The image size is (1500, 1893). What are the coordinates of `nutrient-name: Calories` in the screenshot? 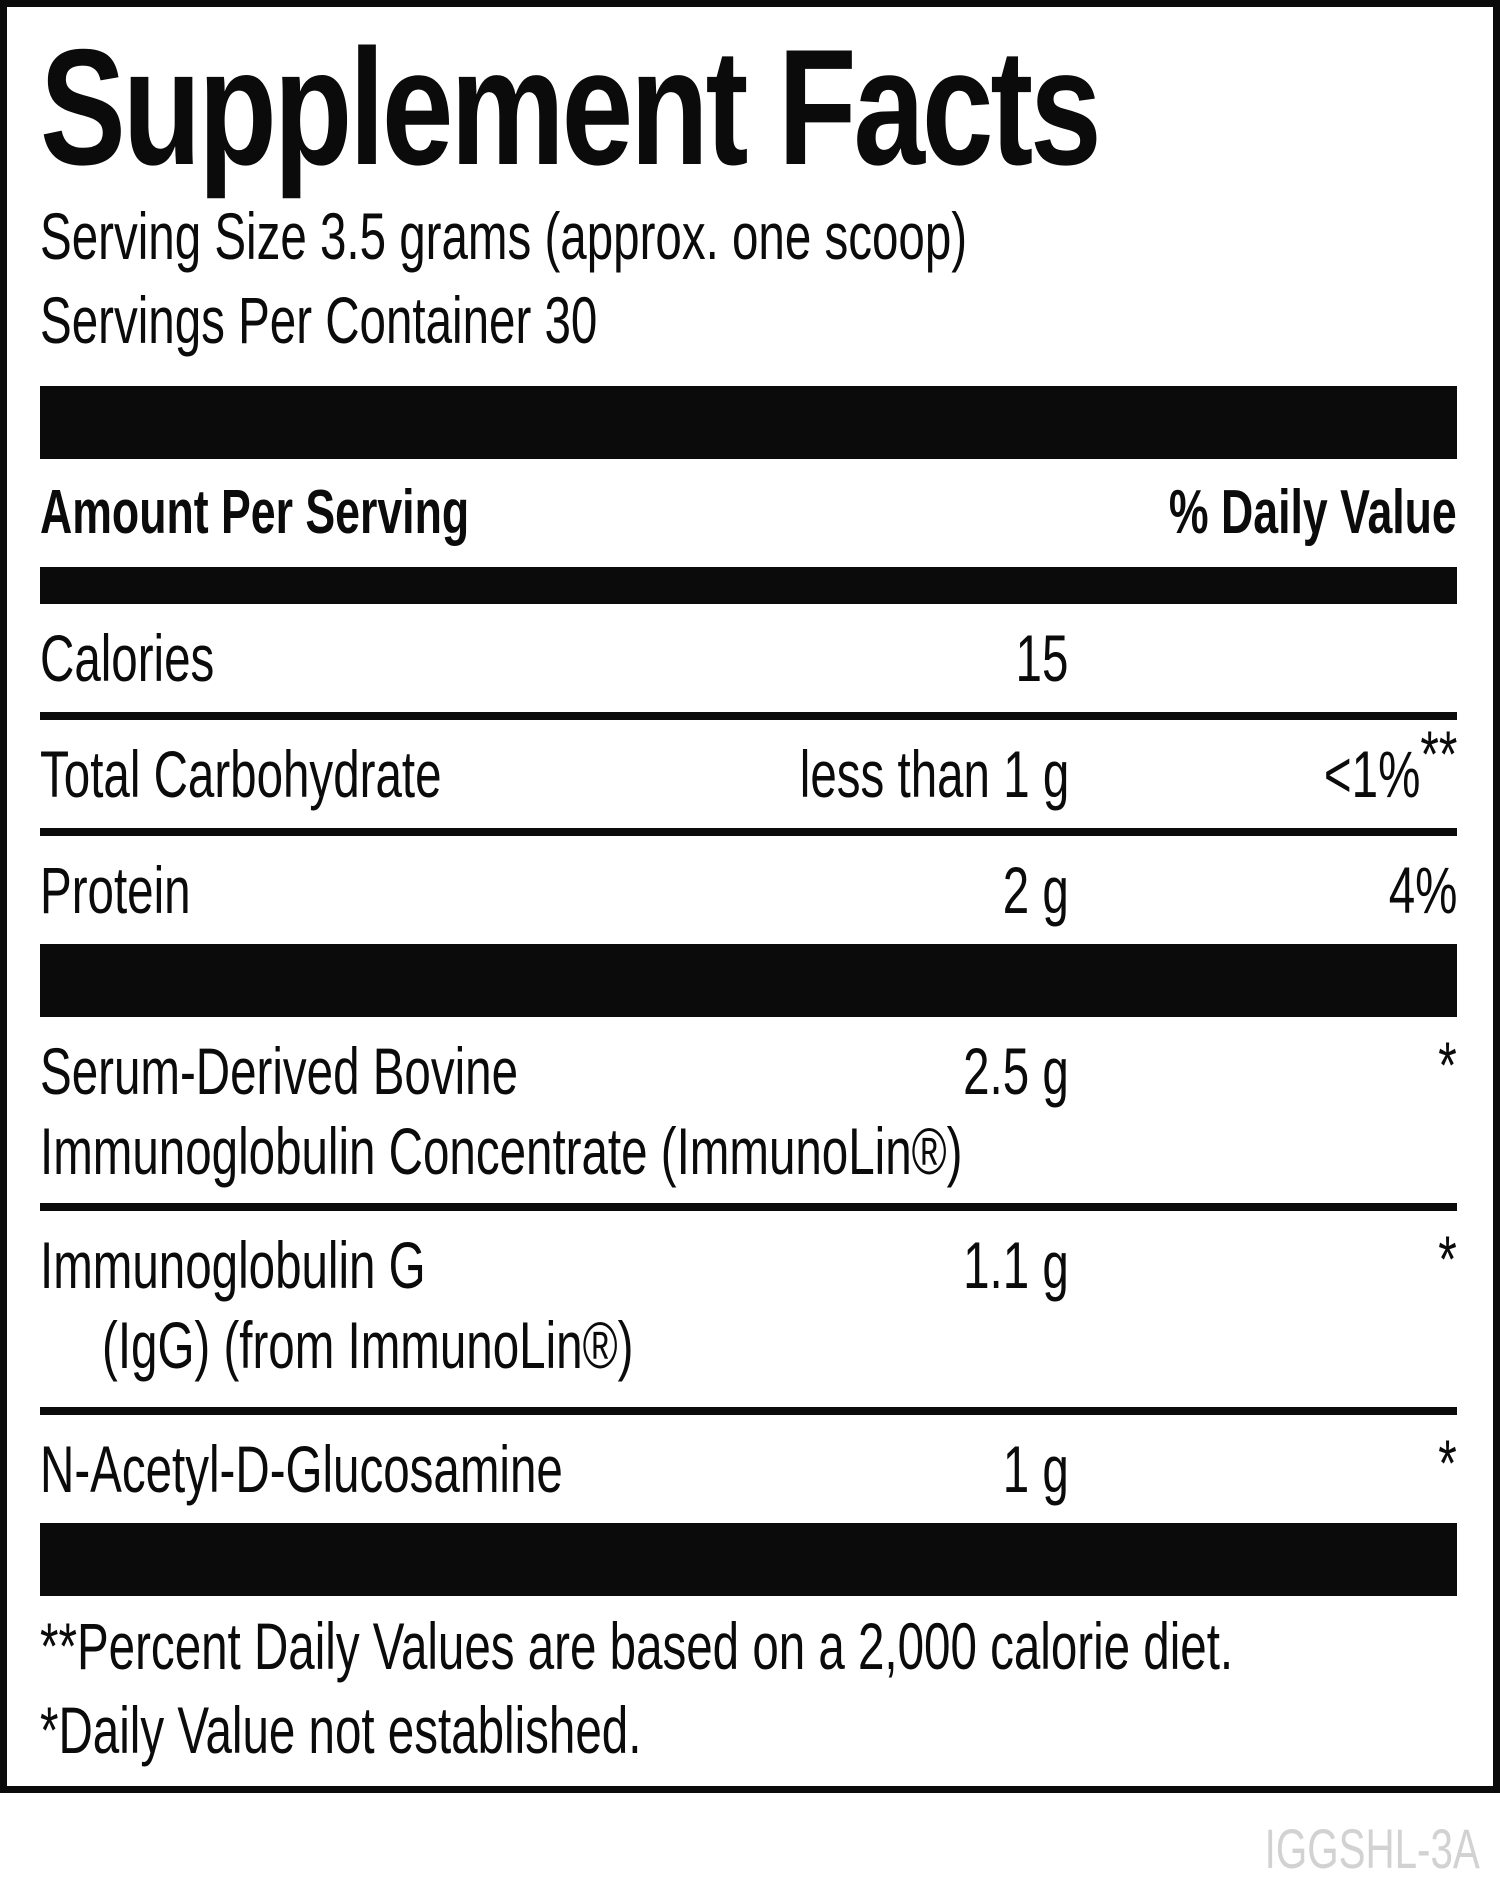 It's located at (127, 658).